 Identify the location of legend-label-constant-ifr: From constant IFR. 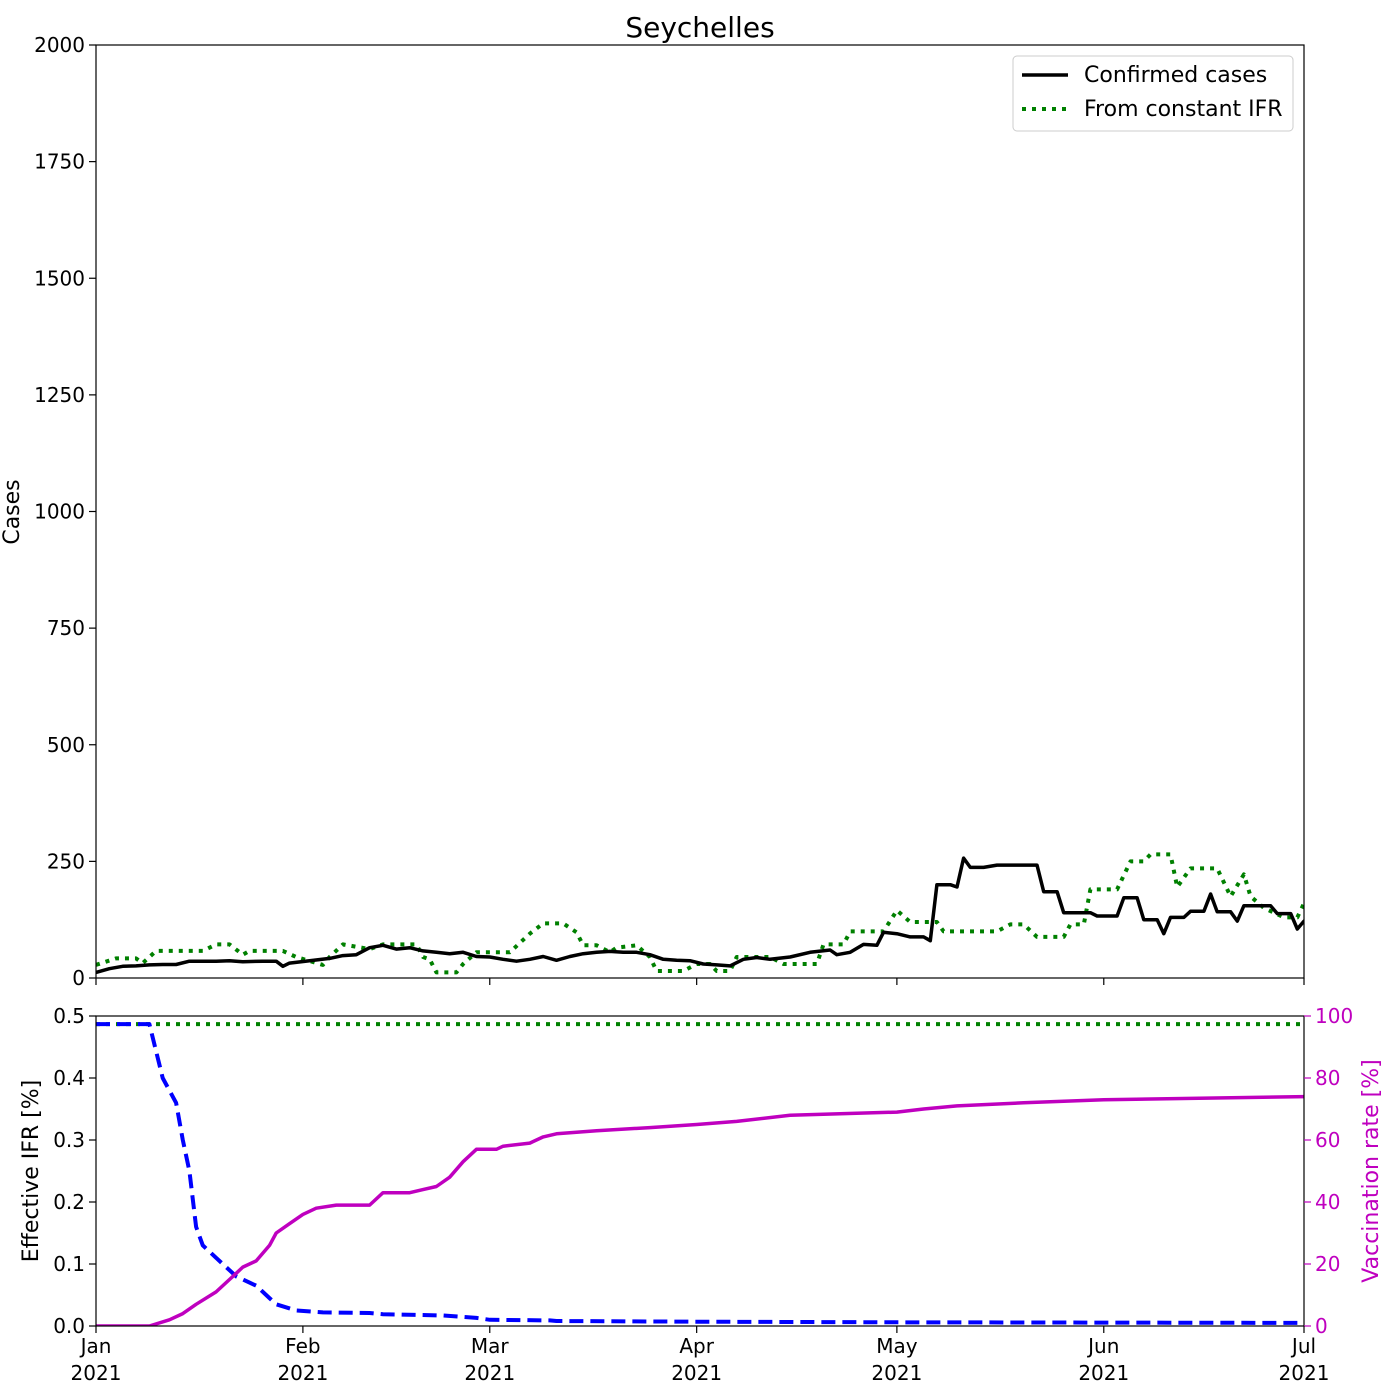
(1183, 109).